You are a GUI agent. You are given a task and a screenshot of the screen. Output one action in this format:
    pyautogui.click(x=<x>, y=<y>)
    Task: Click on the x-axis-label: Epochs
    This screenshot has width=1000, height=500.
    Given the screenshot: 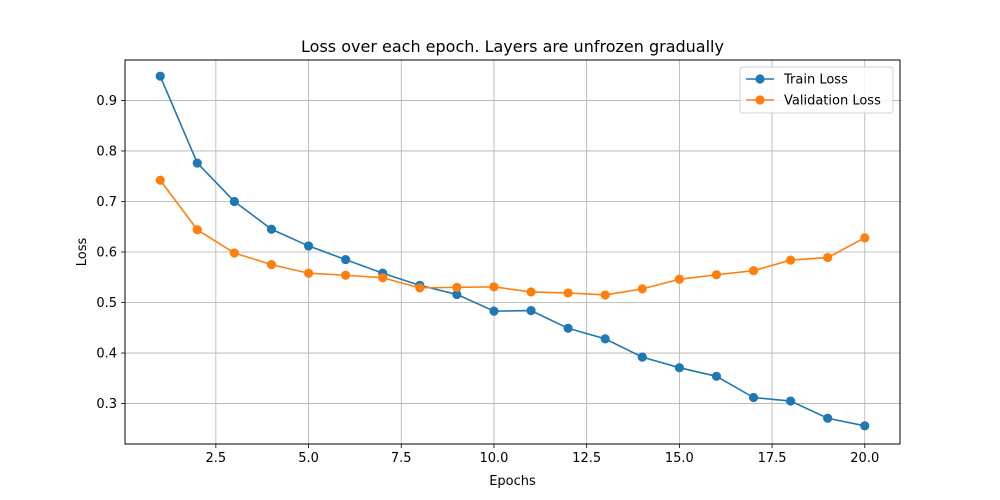 What is the action you would take?
    pyautogui.click(x=512, y=481)
    